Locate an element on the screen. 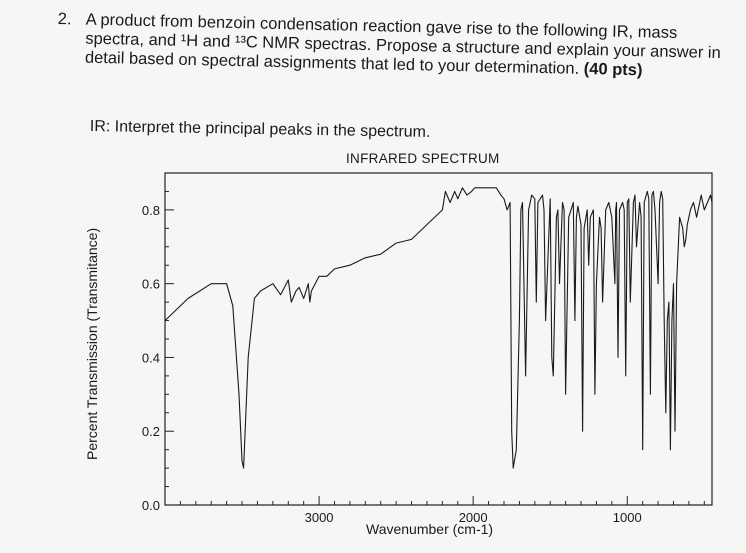  y-tick-label: 0.2 is located at coordinates (151, 431).